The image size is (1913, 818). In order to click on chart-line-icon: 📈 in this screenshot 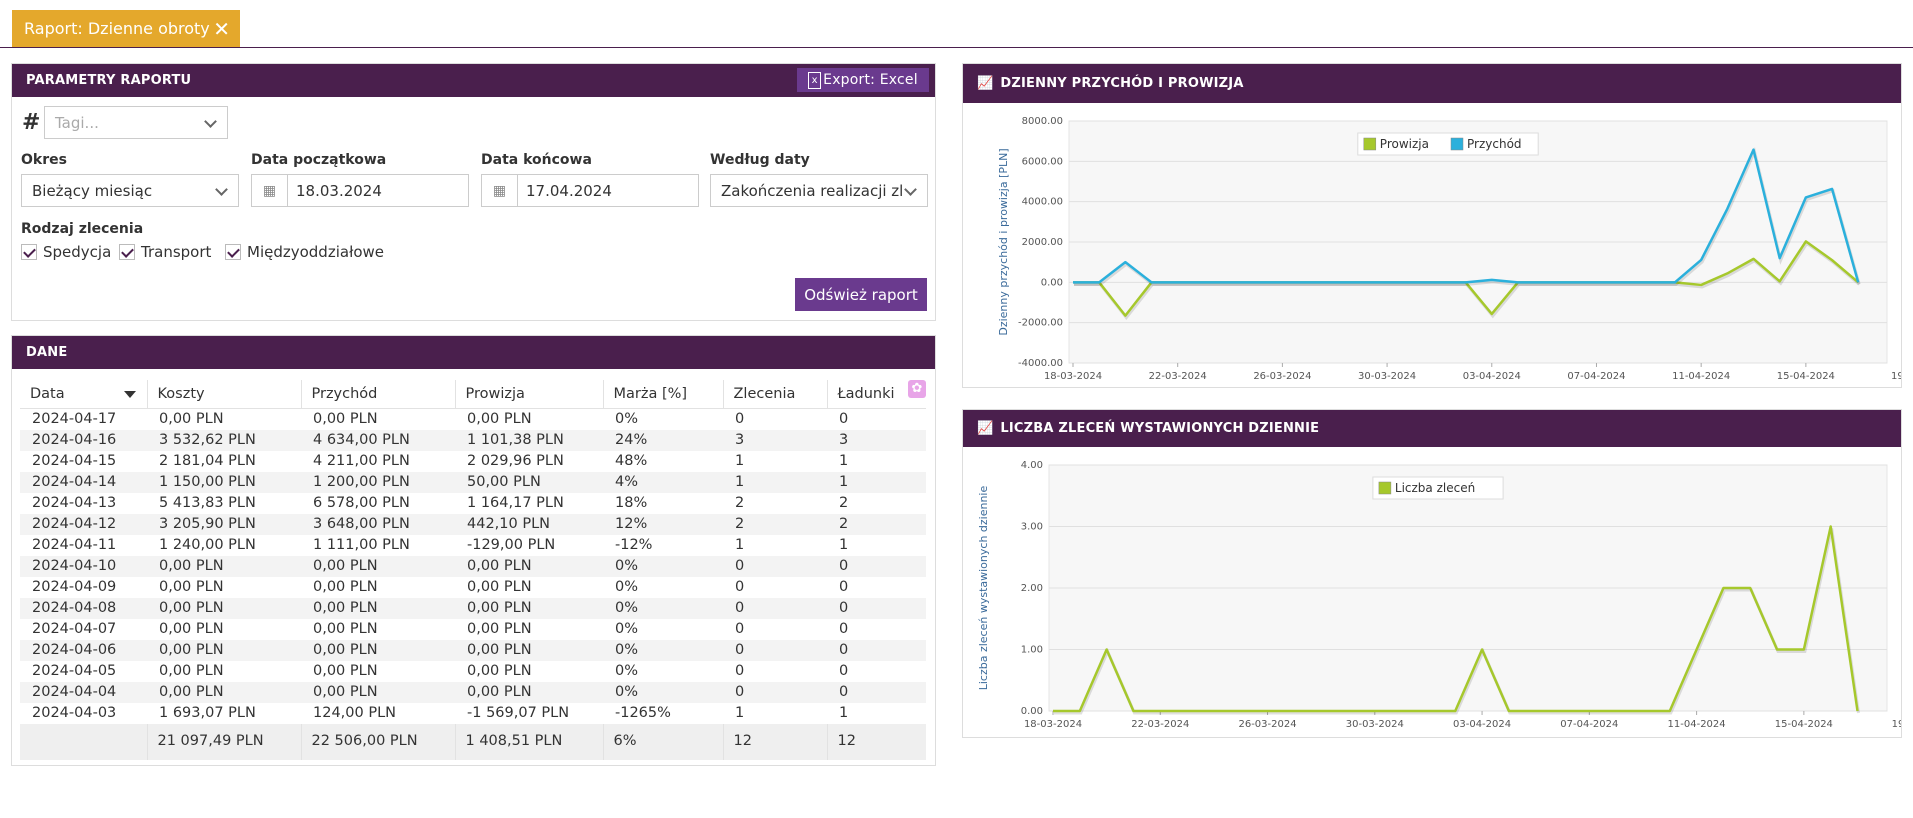, I will do `click(985, 83)`.